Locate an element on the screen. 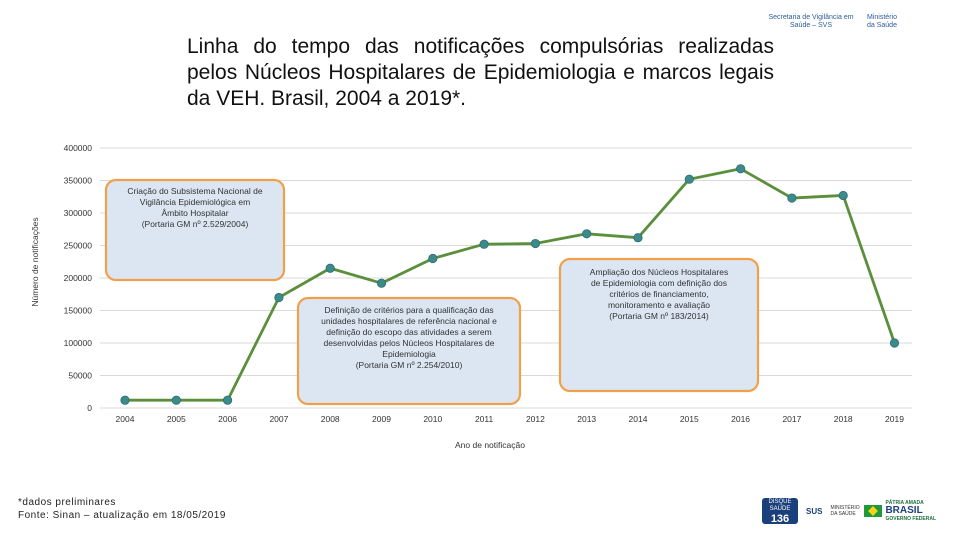 The width and height of the screenshot is (960, 540). annotation-ann1-line-1: Vigilância Epidemiológica em is located at coordinates (195, 202).